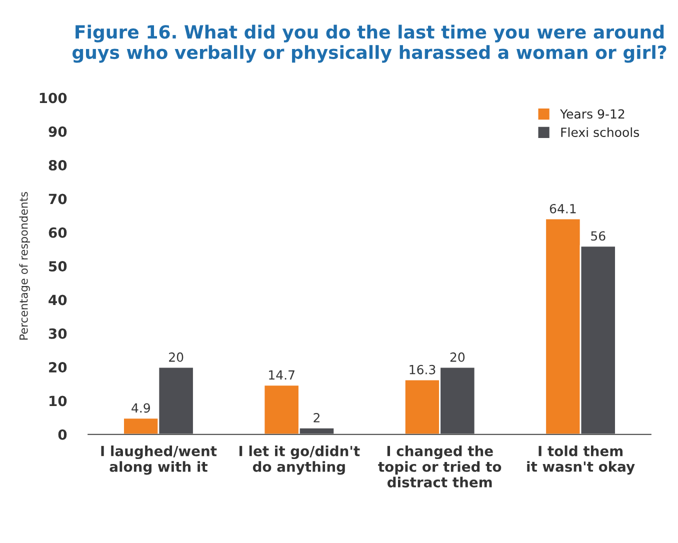 The height and width of the screenshot is (543, 678). What do you see at coordinates (592, 114) in the screenshot?
I see `legend-label: Years 9-12` at bounding box center [592, 114].